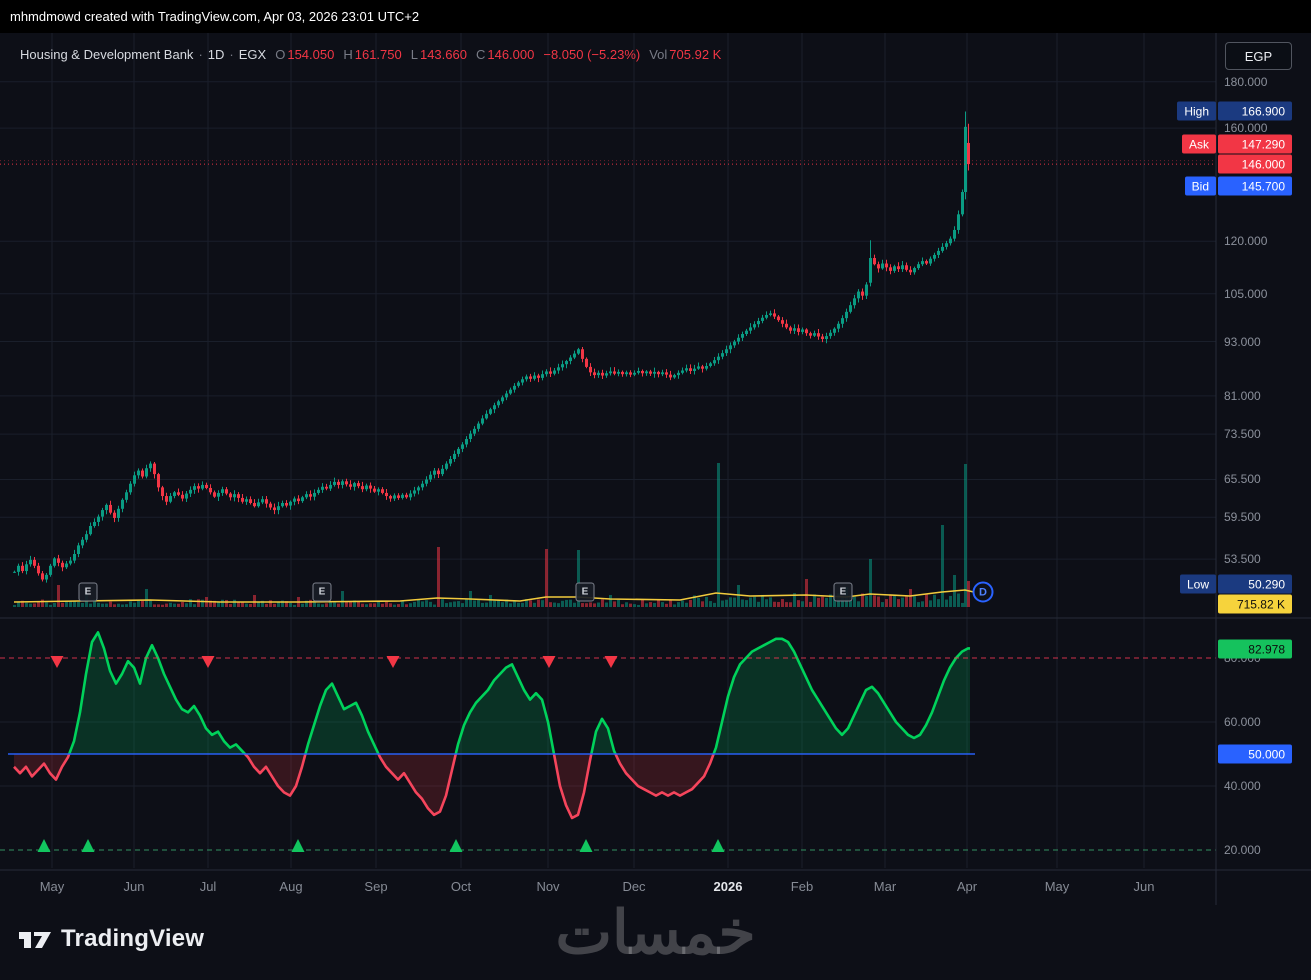 The height and width of the screenshot is (980, 1311). I want to click on volume-ma-badge: 715.82 K, so click(1255, 604).